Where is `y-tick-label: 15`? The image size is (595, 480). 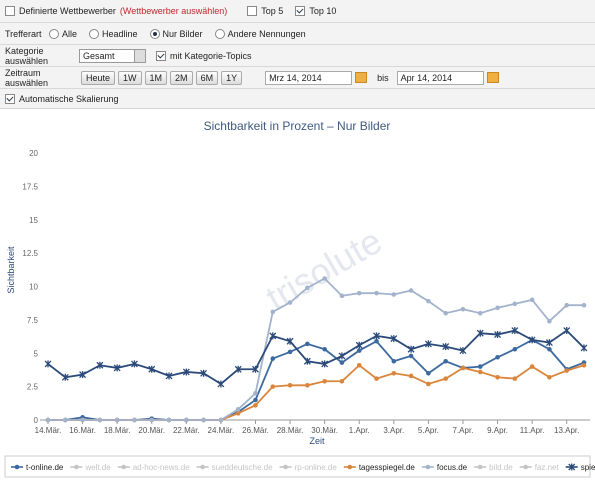 y-tick-label: 15 is located at coordinates (33, 220).